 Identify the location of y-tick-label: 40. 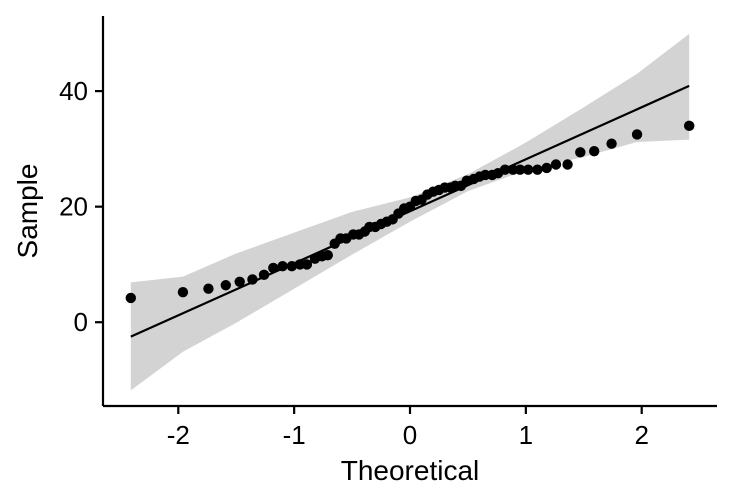
(73, 91).